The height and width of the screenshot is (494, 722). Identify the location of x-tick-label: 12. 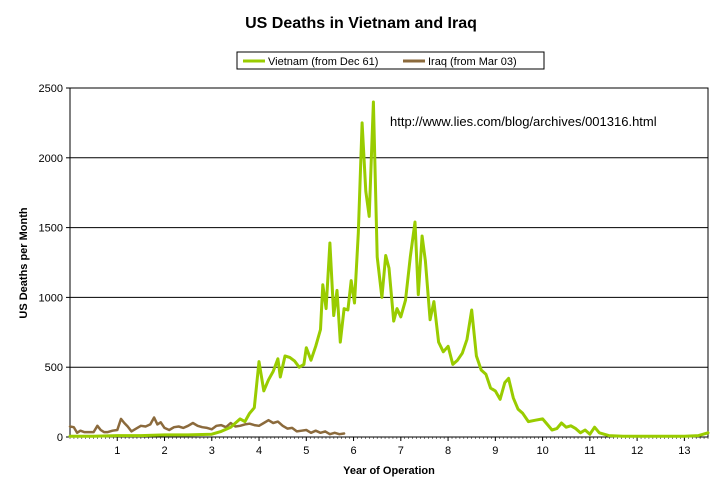
(637, 451).